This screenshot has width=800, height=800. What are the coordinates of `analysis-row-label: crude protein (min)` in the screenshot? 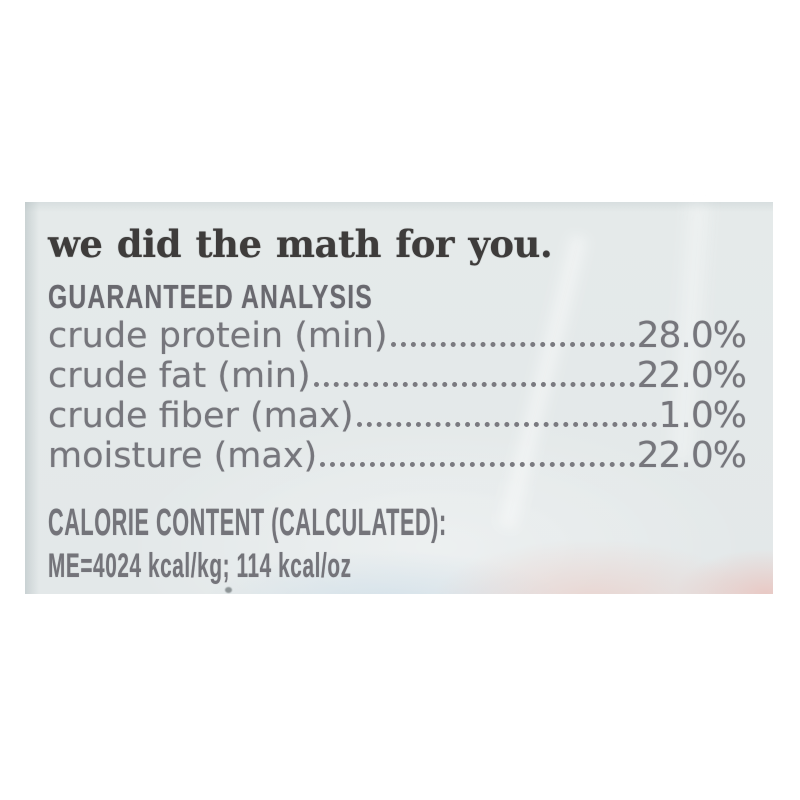 It's located at (218, 336).